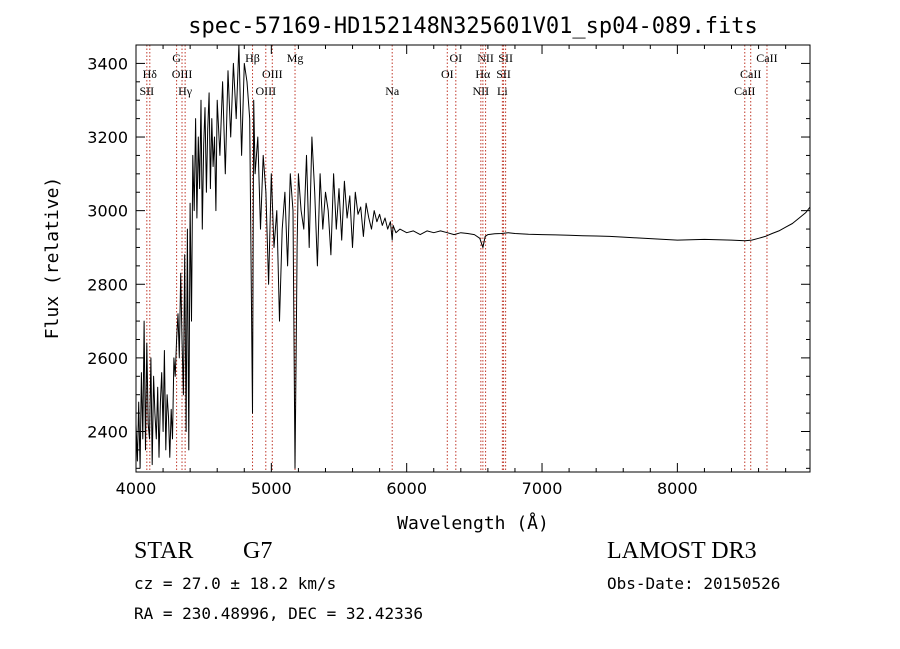  What do you see at coordinates (185, 91) in the screenshot?
I see `line-label-4: Hγ` at bounding box center [185, 91].